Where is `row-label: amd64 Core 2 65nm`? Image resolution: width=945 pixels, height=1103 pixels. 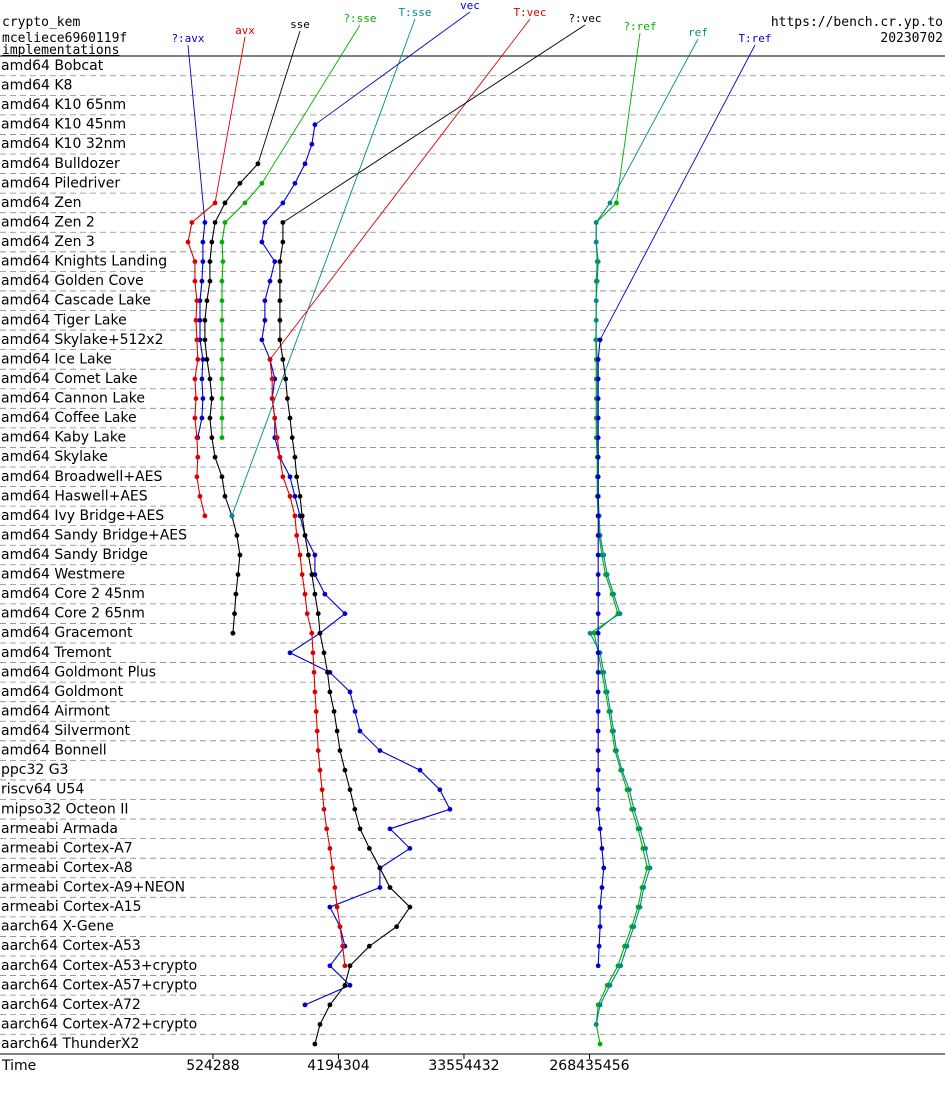
row-label: amd64 Core 2 65nm is located at coordinates (73, 614).